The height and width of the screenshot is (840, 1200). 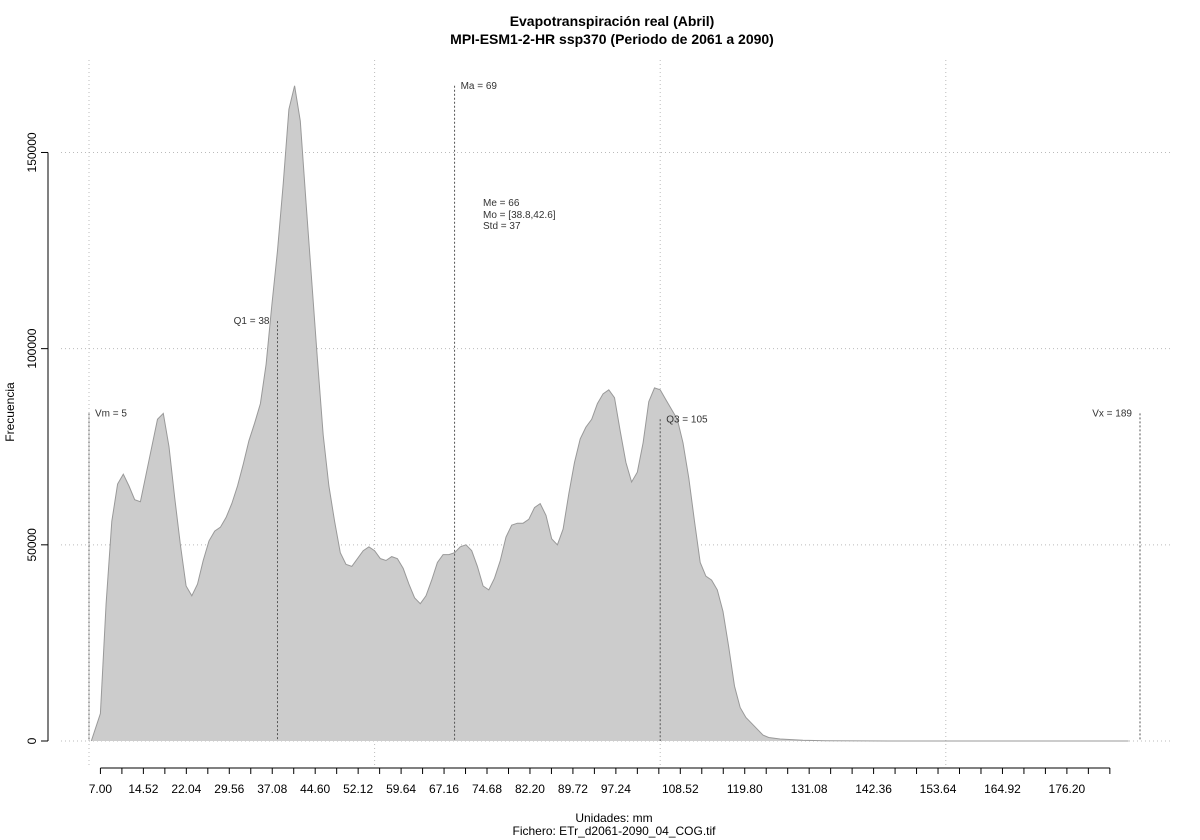 What do you see at coordinates (530, 789) in the screenshot?
I see `x-tick-label: 82.20` at bounding box center [530, 789].